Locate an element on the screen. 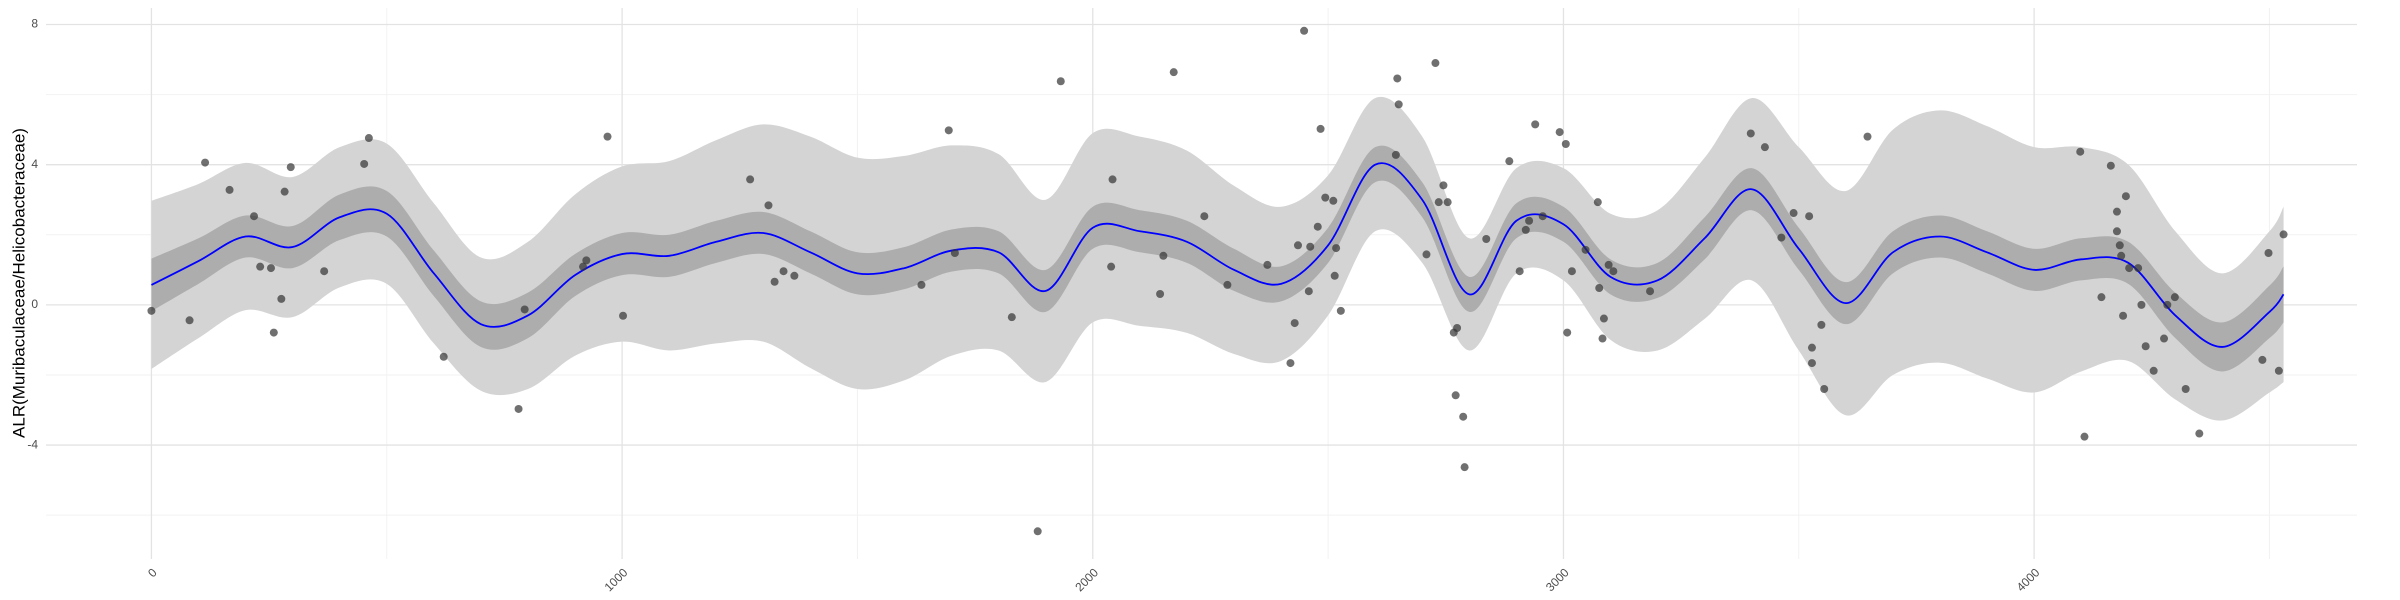 The image size is (2400, 600). y-tick-label: -4 is located at coordinates (32, 444).